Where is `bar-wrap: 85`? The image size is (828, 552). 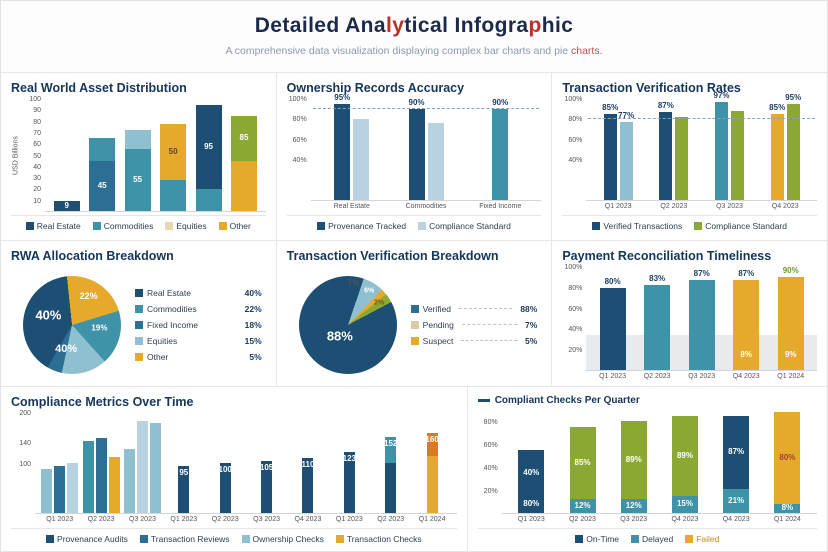 bar-wrap: 85 is located at coordinates (243, 155).